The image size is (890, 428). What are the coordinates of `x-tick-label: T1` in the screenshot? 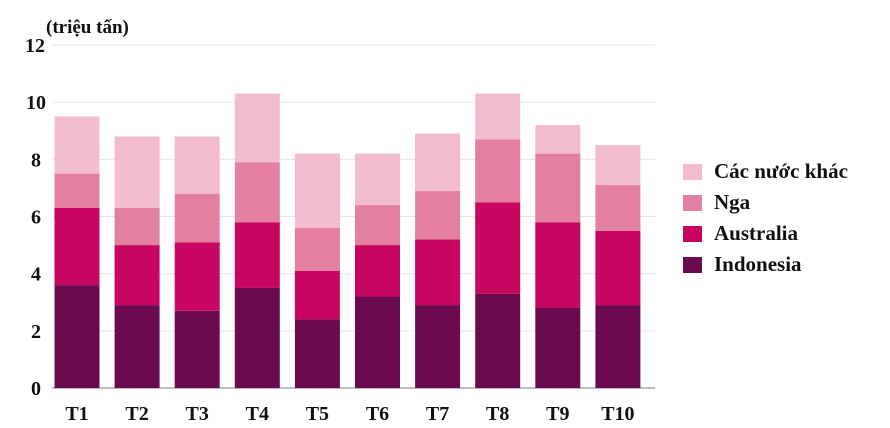 It's located at (76, 414).